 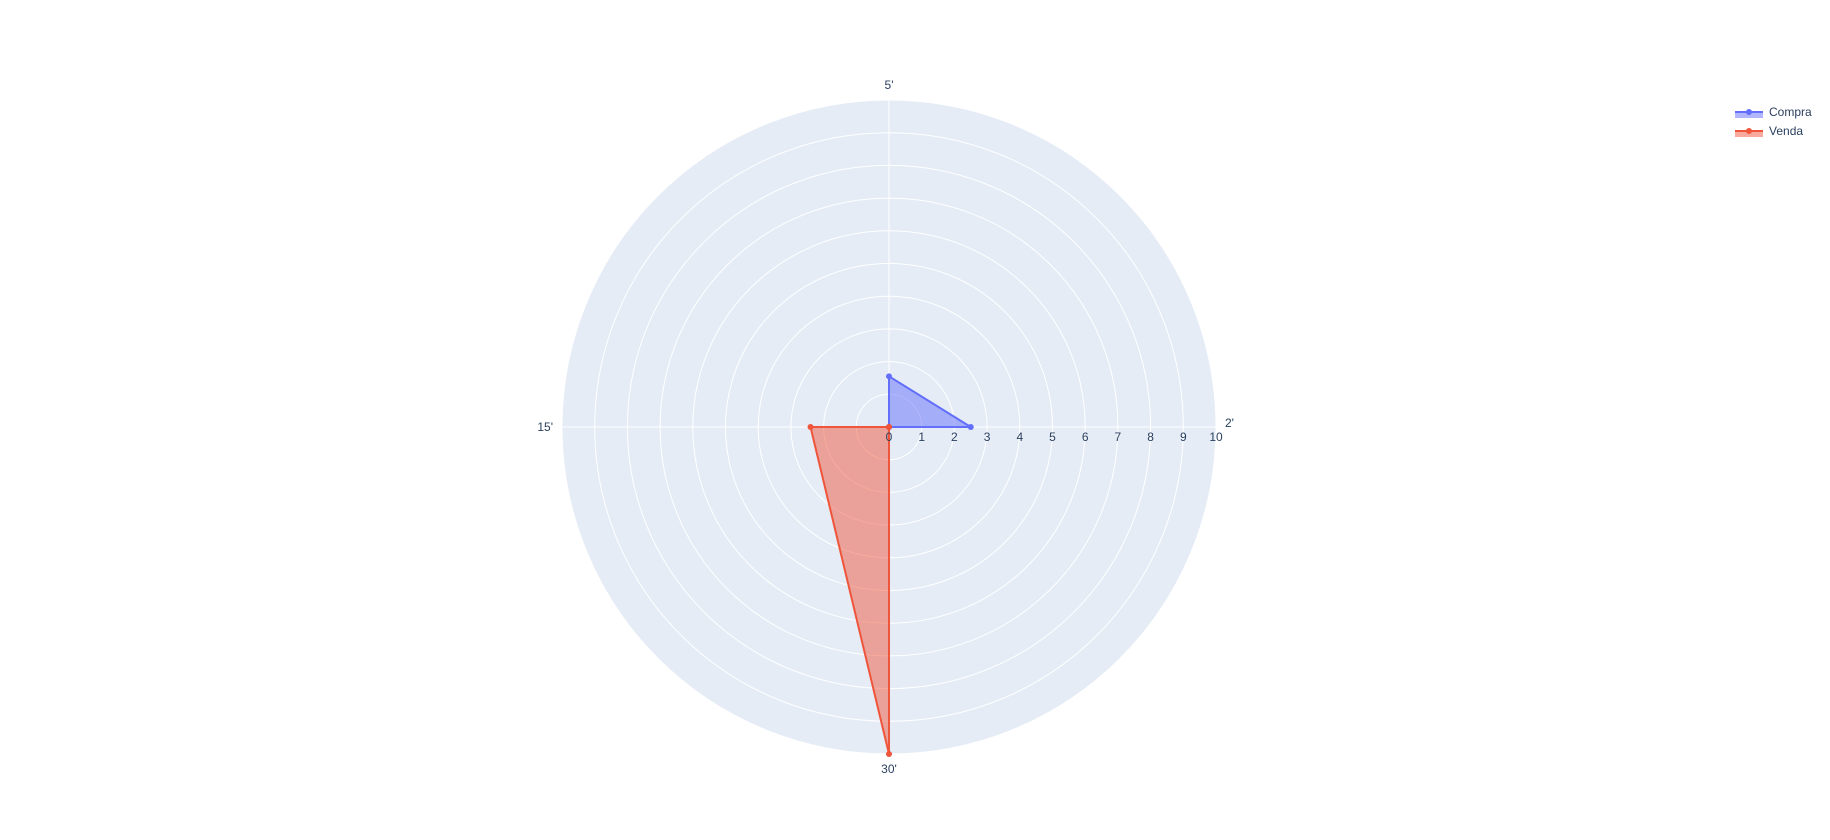 I want to click on series-layer, so click(x=890, y=565).